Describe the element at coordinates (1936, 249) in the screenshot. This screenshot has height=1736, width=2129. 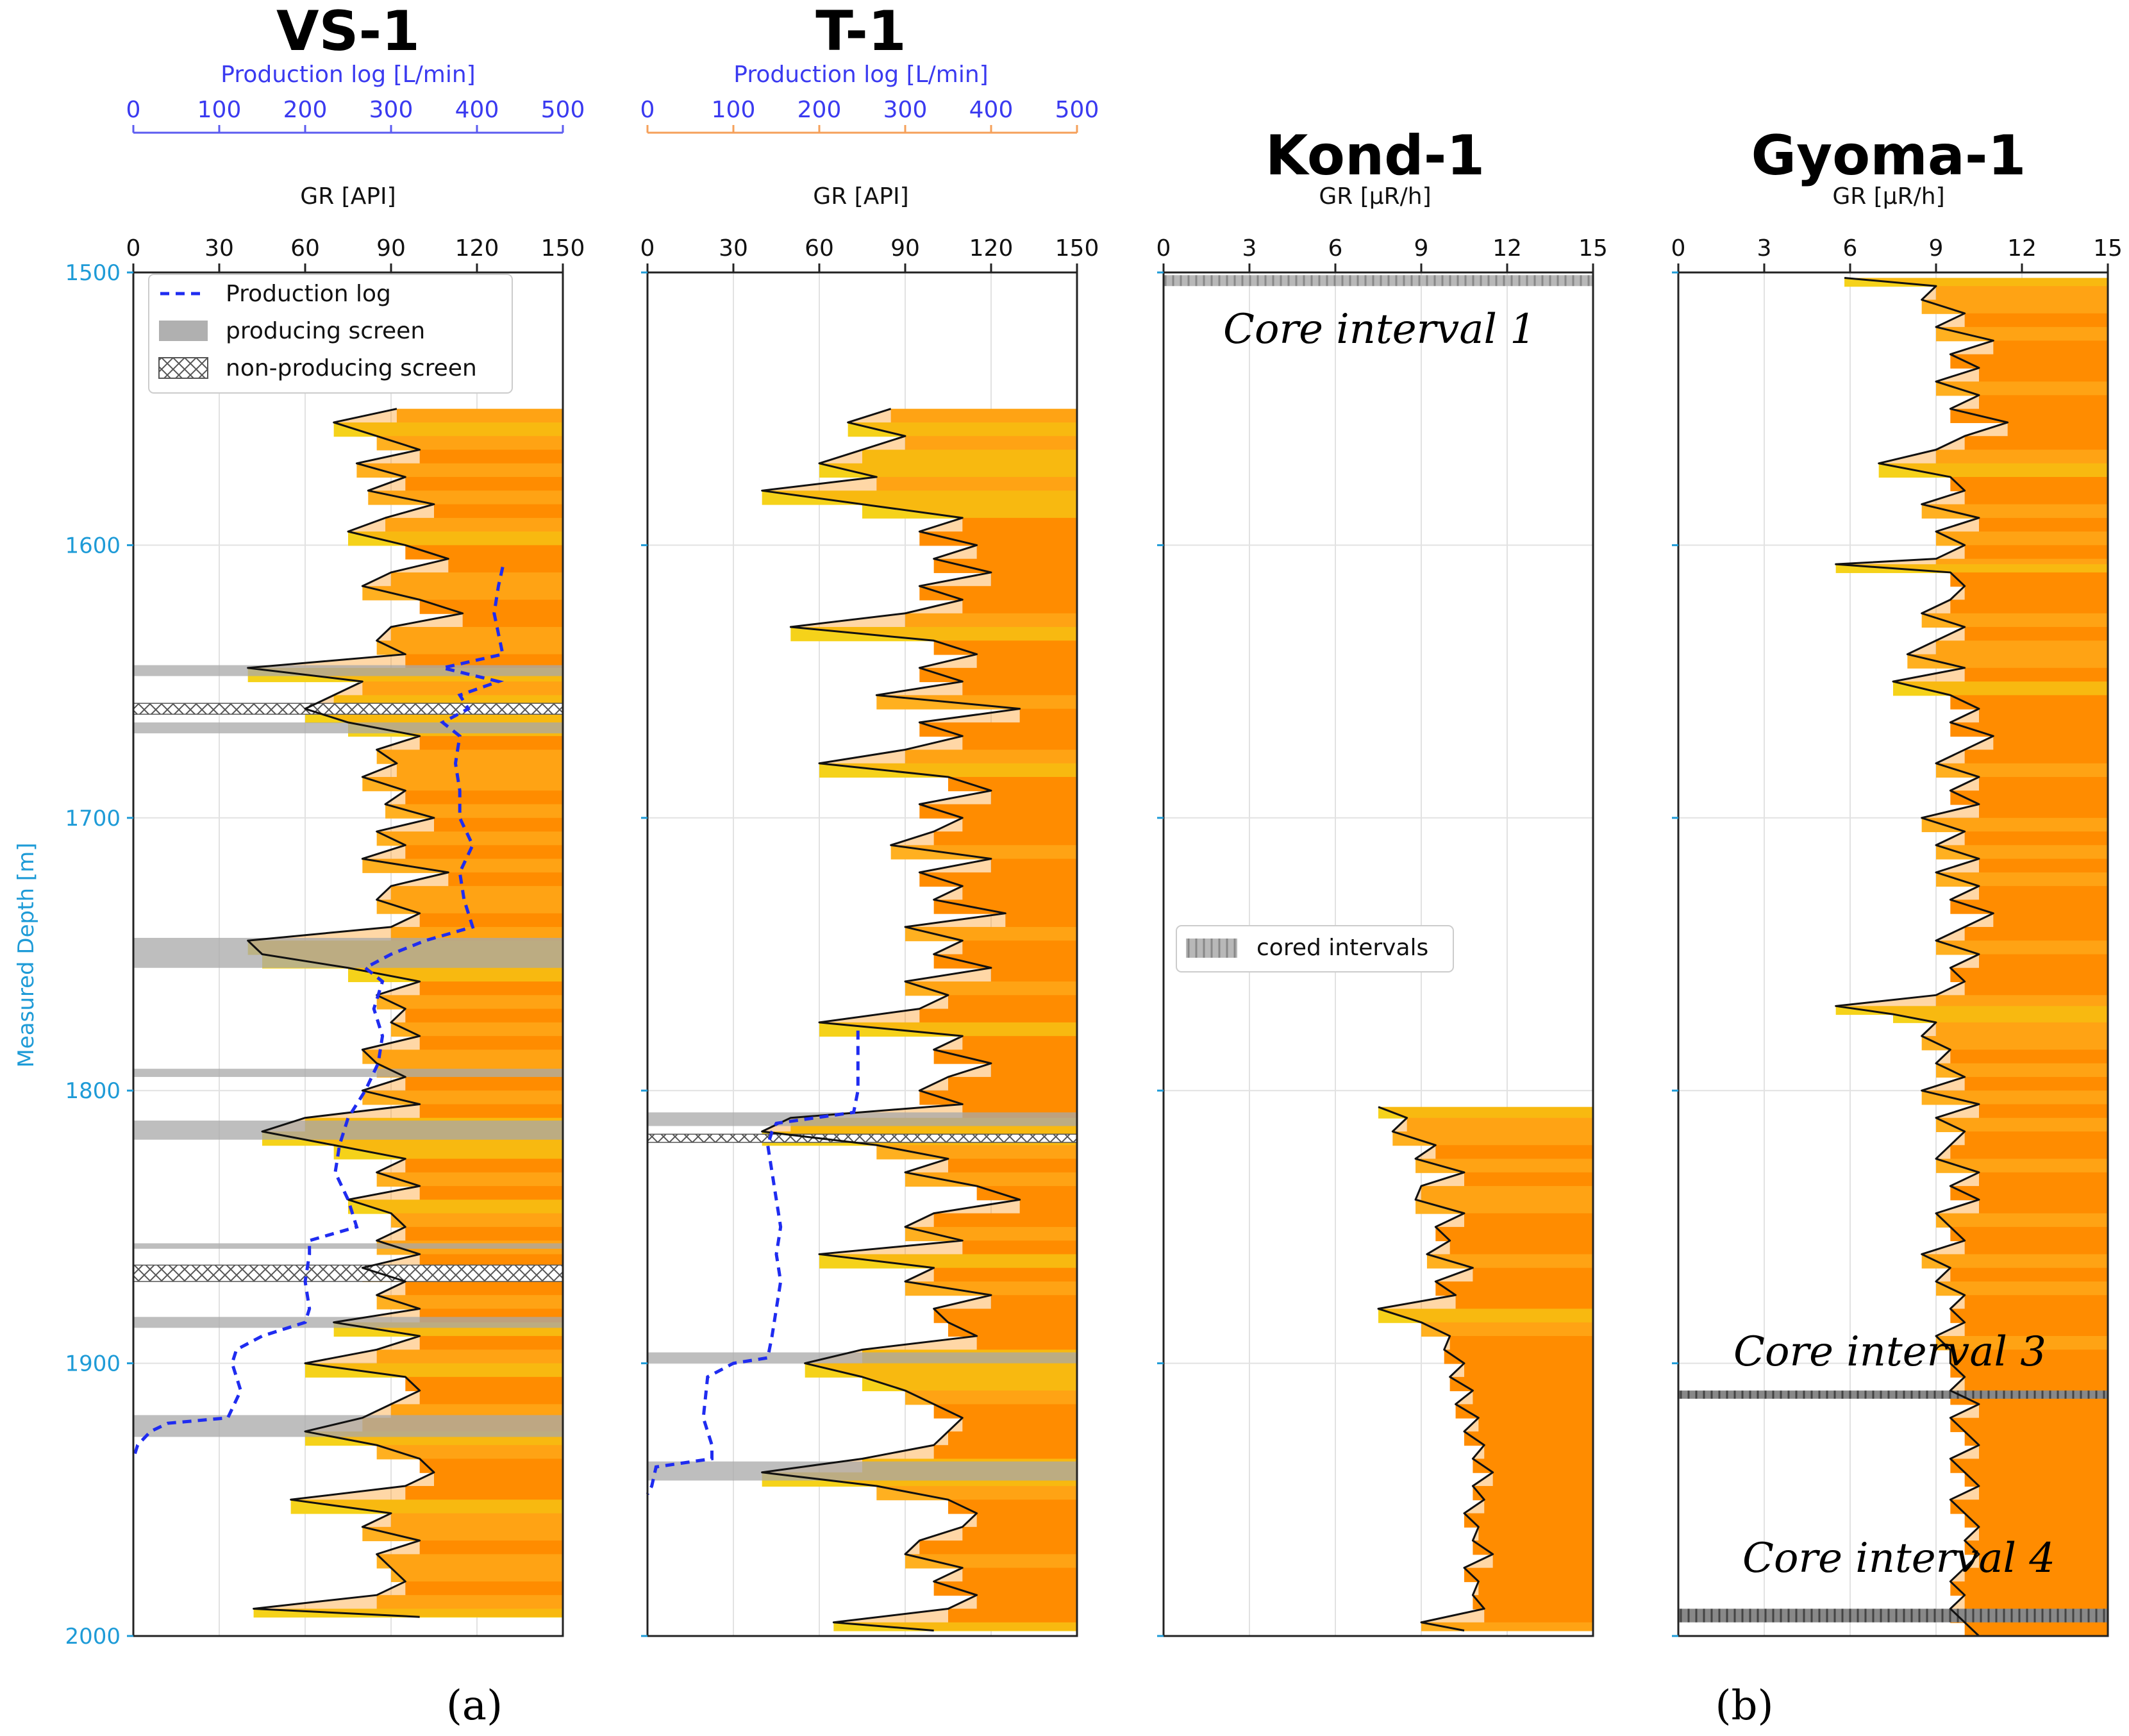
I see `gyoma1-gr-tick-label: 9` at that location.